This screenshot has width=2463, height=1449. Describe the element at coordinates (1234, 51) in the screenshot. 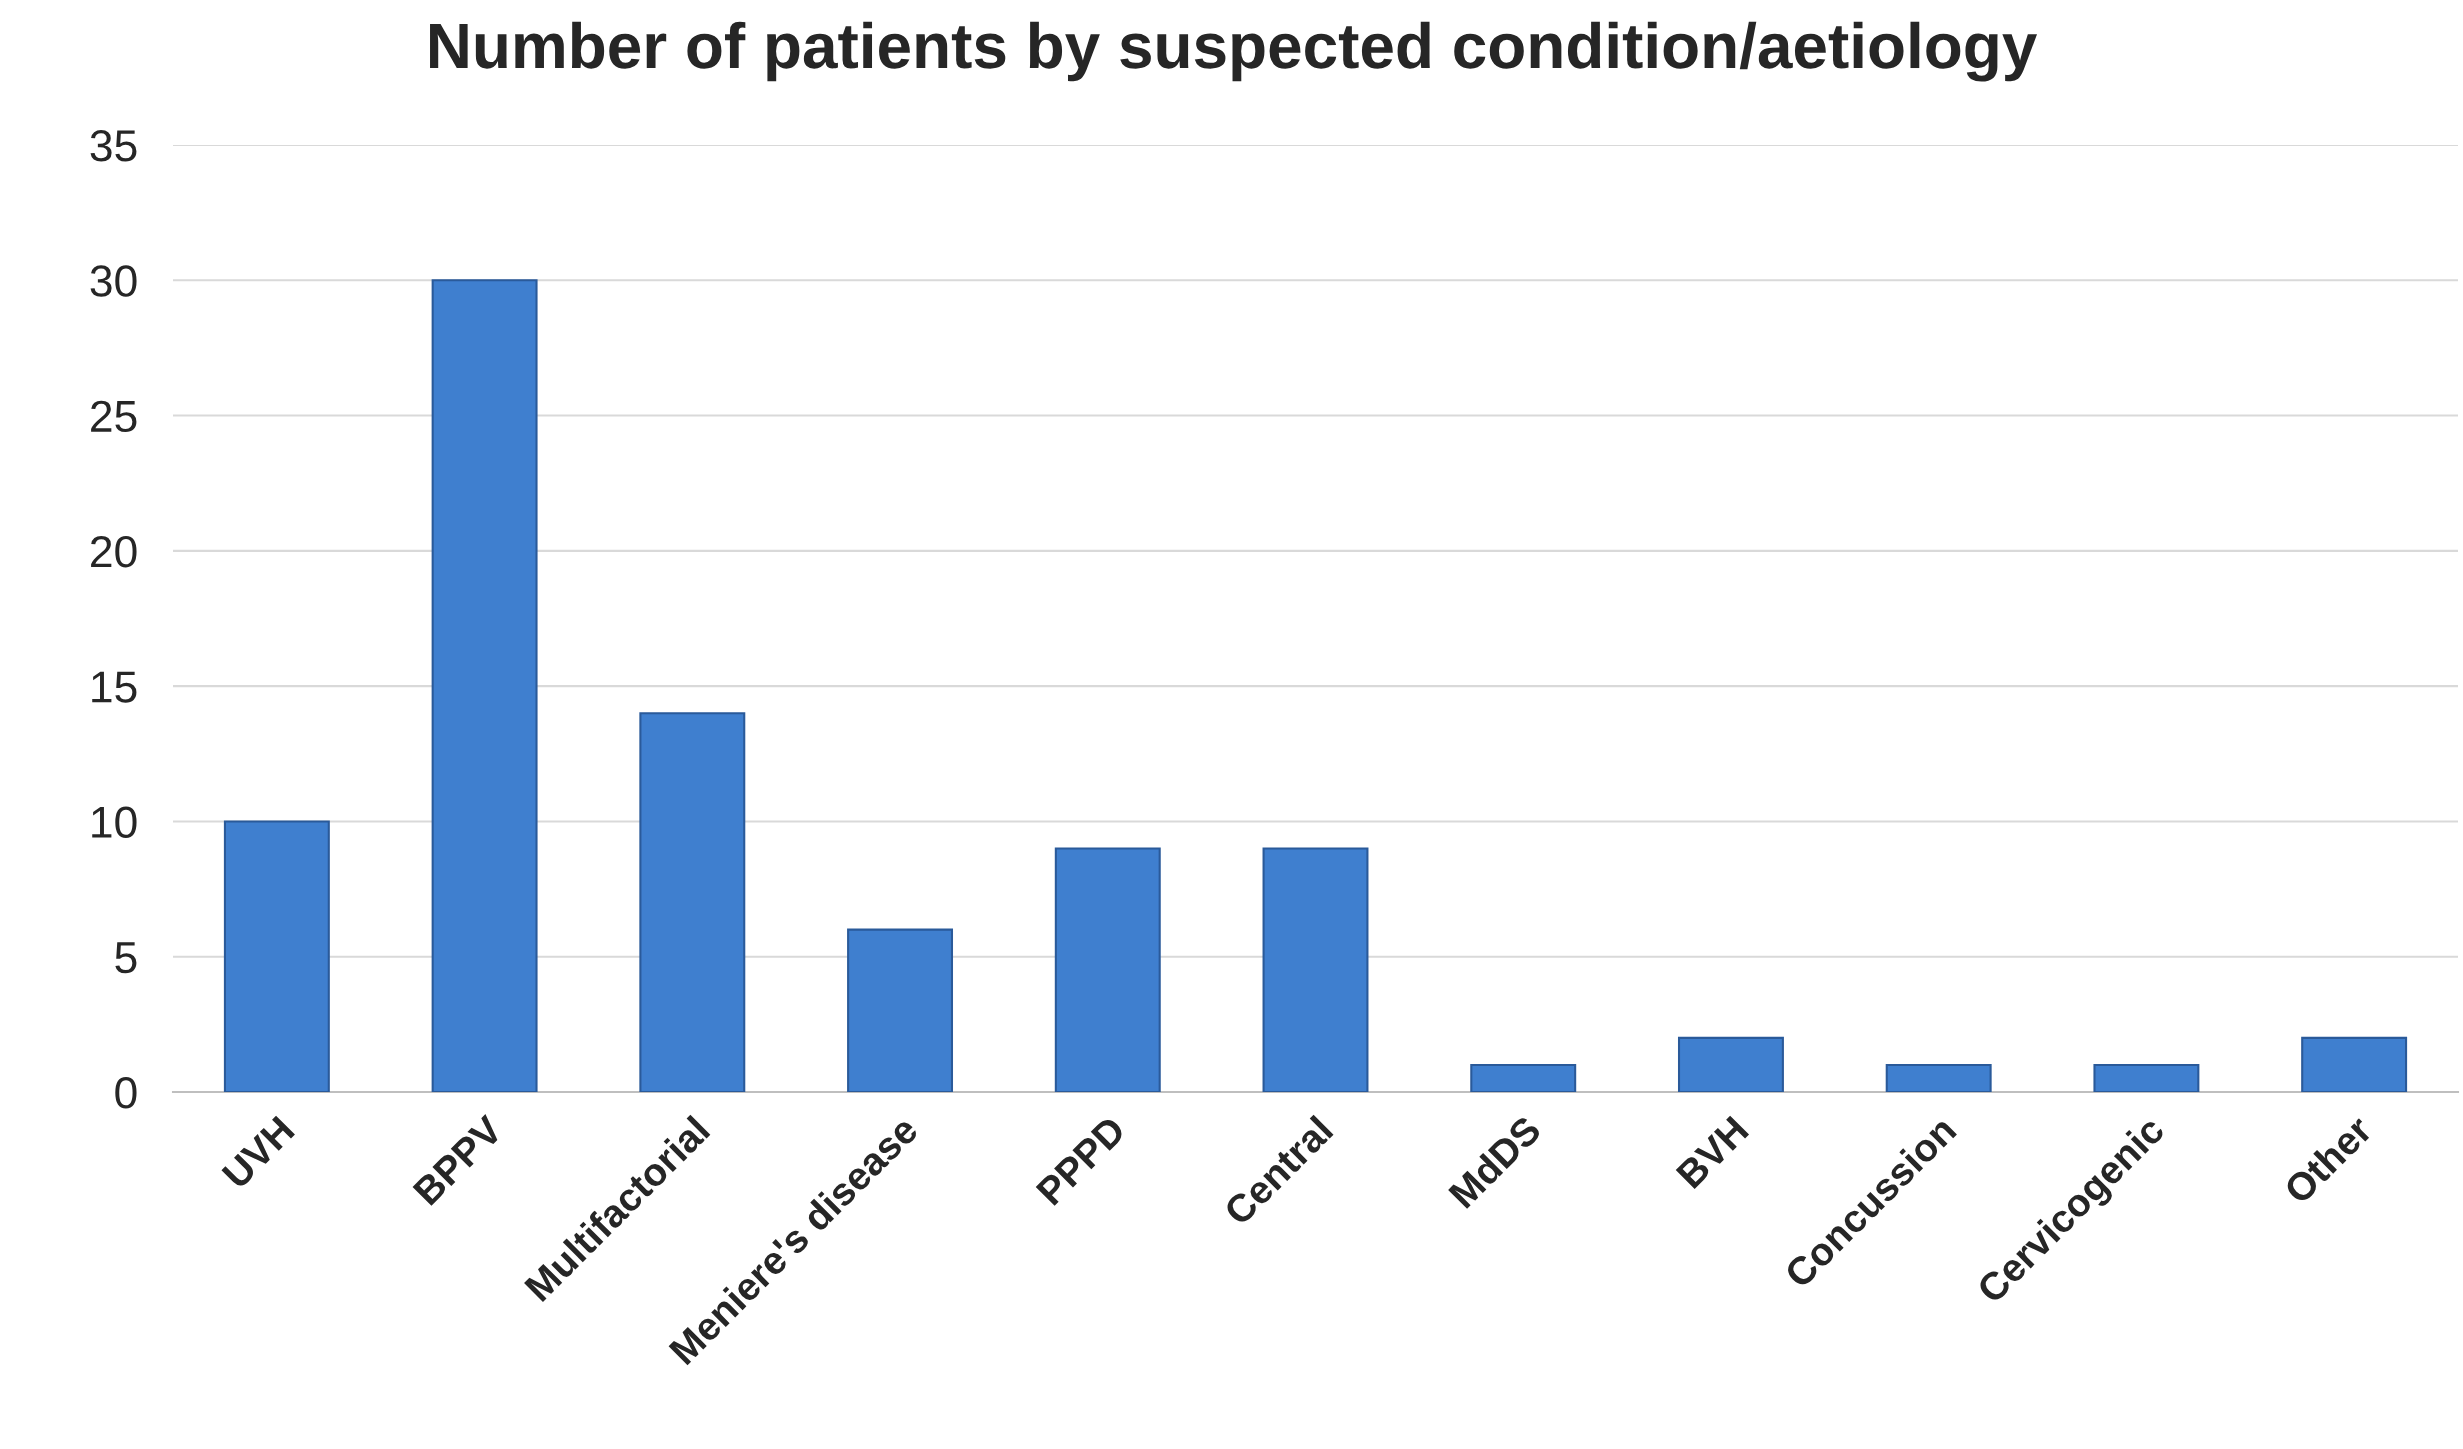

I see `chart-title: Number of patients by suspected condition/aetiology` at that location.